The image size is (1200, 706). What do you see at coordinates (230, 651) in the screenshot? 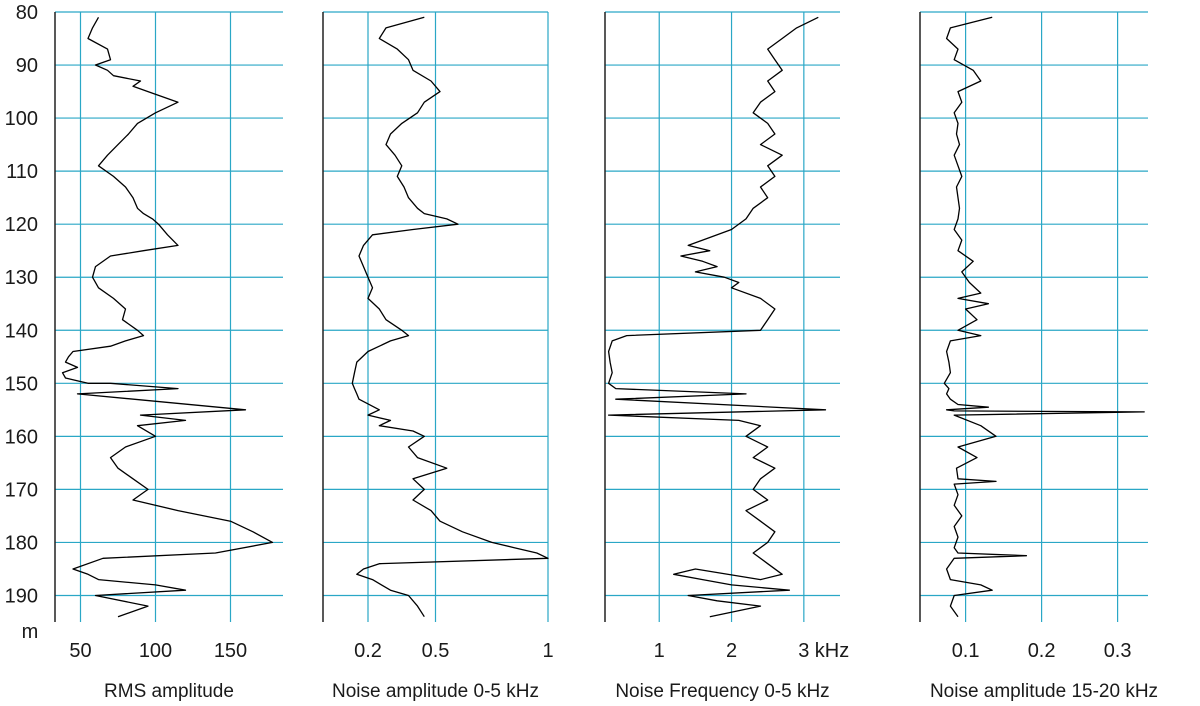
I see `x-tick-label: 150` at bounding box center [230, 651].